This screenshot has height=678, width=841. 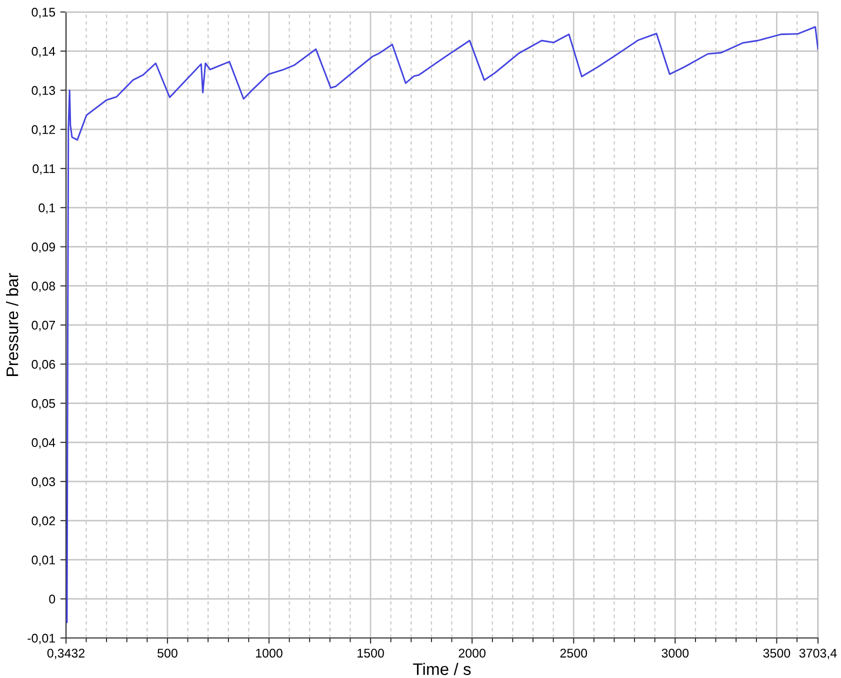 I want to click on x-tick-label: 0,3432, so click(x=65, y=654).